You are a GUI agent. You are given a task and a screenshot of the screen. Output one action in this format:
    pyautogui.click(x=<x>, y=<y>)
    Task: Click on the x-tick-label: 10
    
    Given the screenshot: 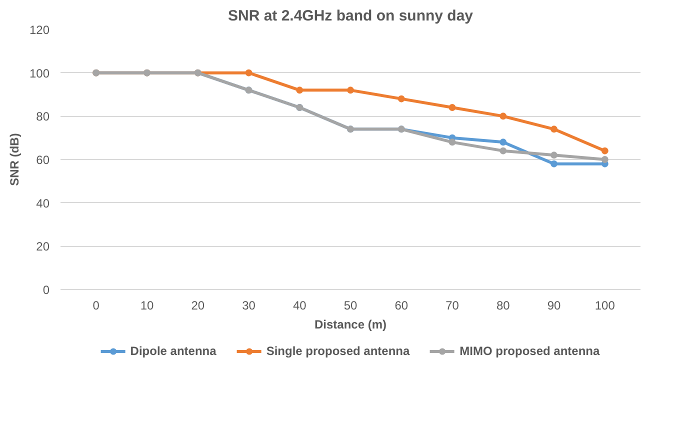 What is the action you would take?
    pyautogui.click(x=147, y=305)
    